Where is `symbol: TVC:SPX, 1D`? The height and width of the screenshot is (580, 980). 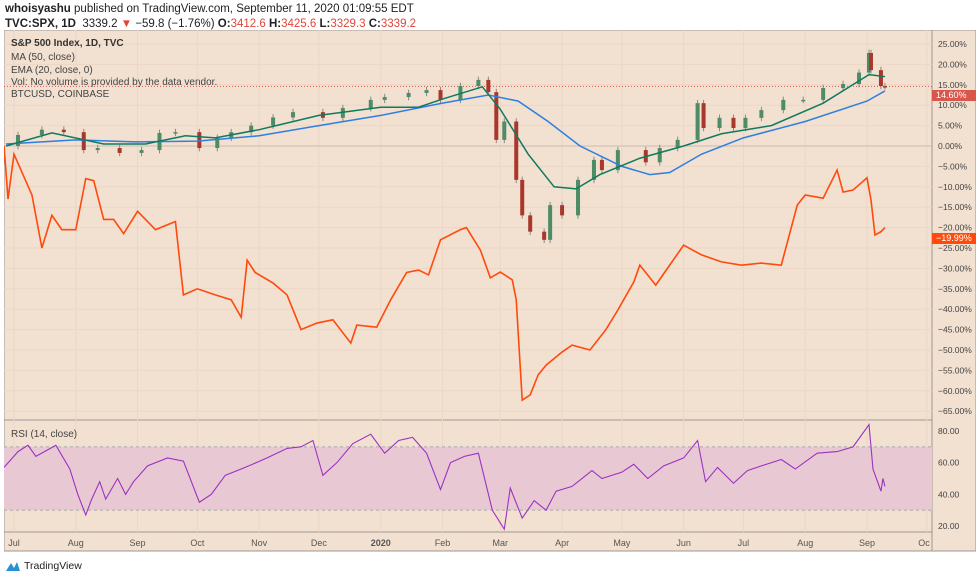
symbol: TVC:SPX, 1D is located at coordinates (40, 24).